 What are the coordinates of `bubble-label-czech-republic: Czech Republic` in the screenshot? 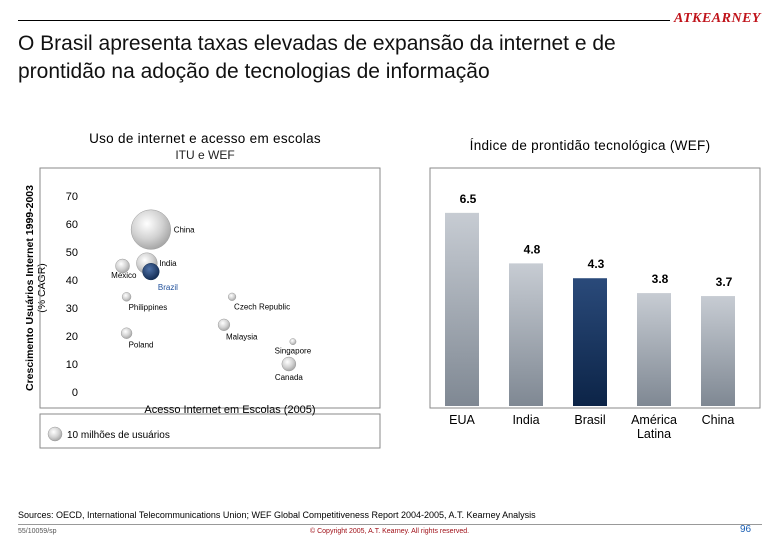 It's located at (262, 307).